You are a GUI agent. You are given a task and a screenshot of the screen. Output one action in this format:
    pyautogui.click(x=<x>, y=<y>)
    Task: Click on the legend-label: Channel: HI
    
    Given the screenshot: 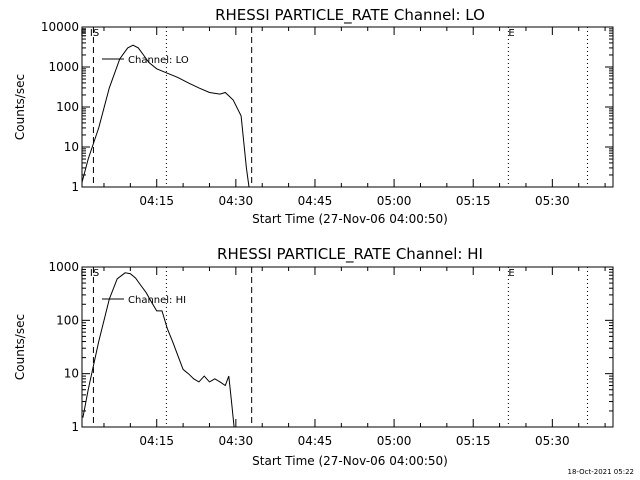 What is the action you would take?
    pyautogui.click(x=157, y=300)
    